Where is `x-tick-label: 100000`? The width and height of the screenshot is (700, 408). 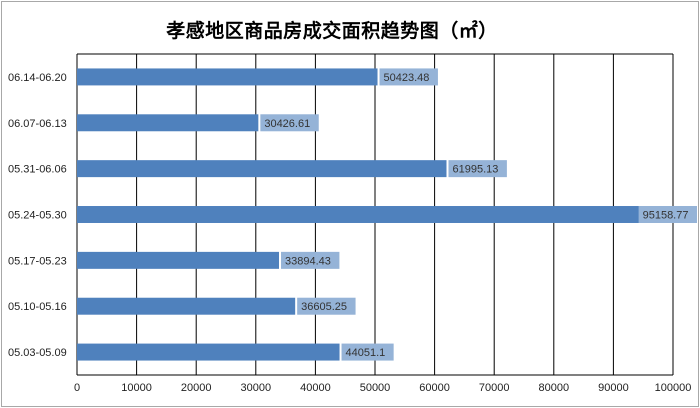
x-tick-label: 100000 is located at coordinates (673, 388).